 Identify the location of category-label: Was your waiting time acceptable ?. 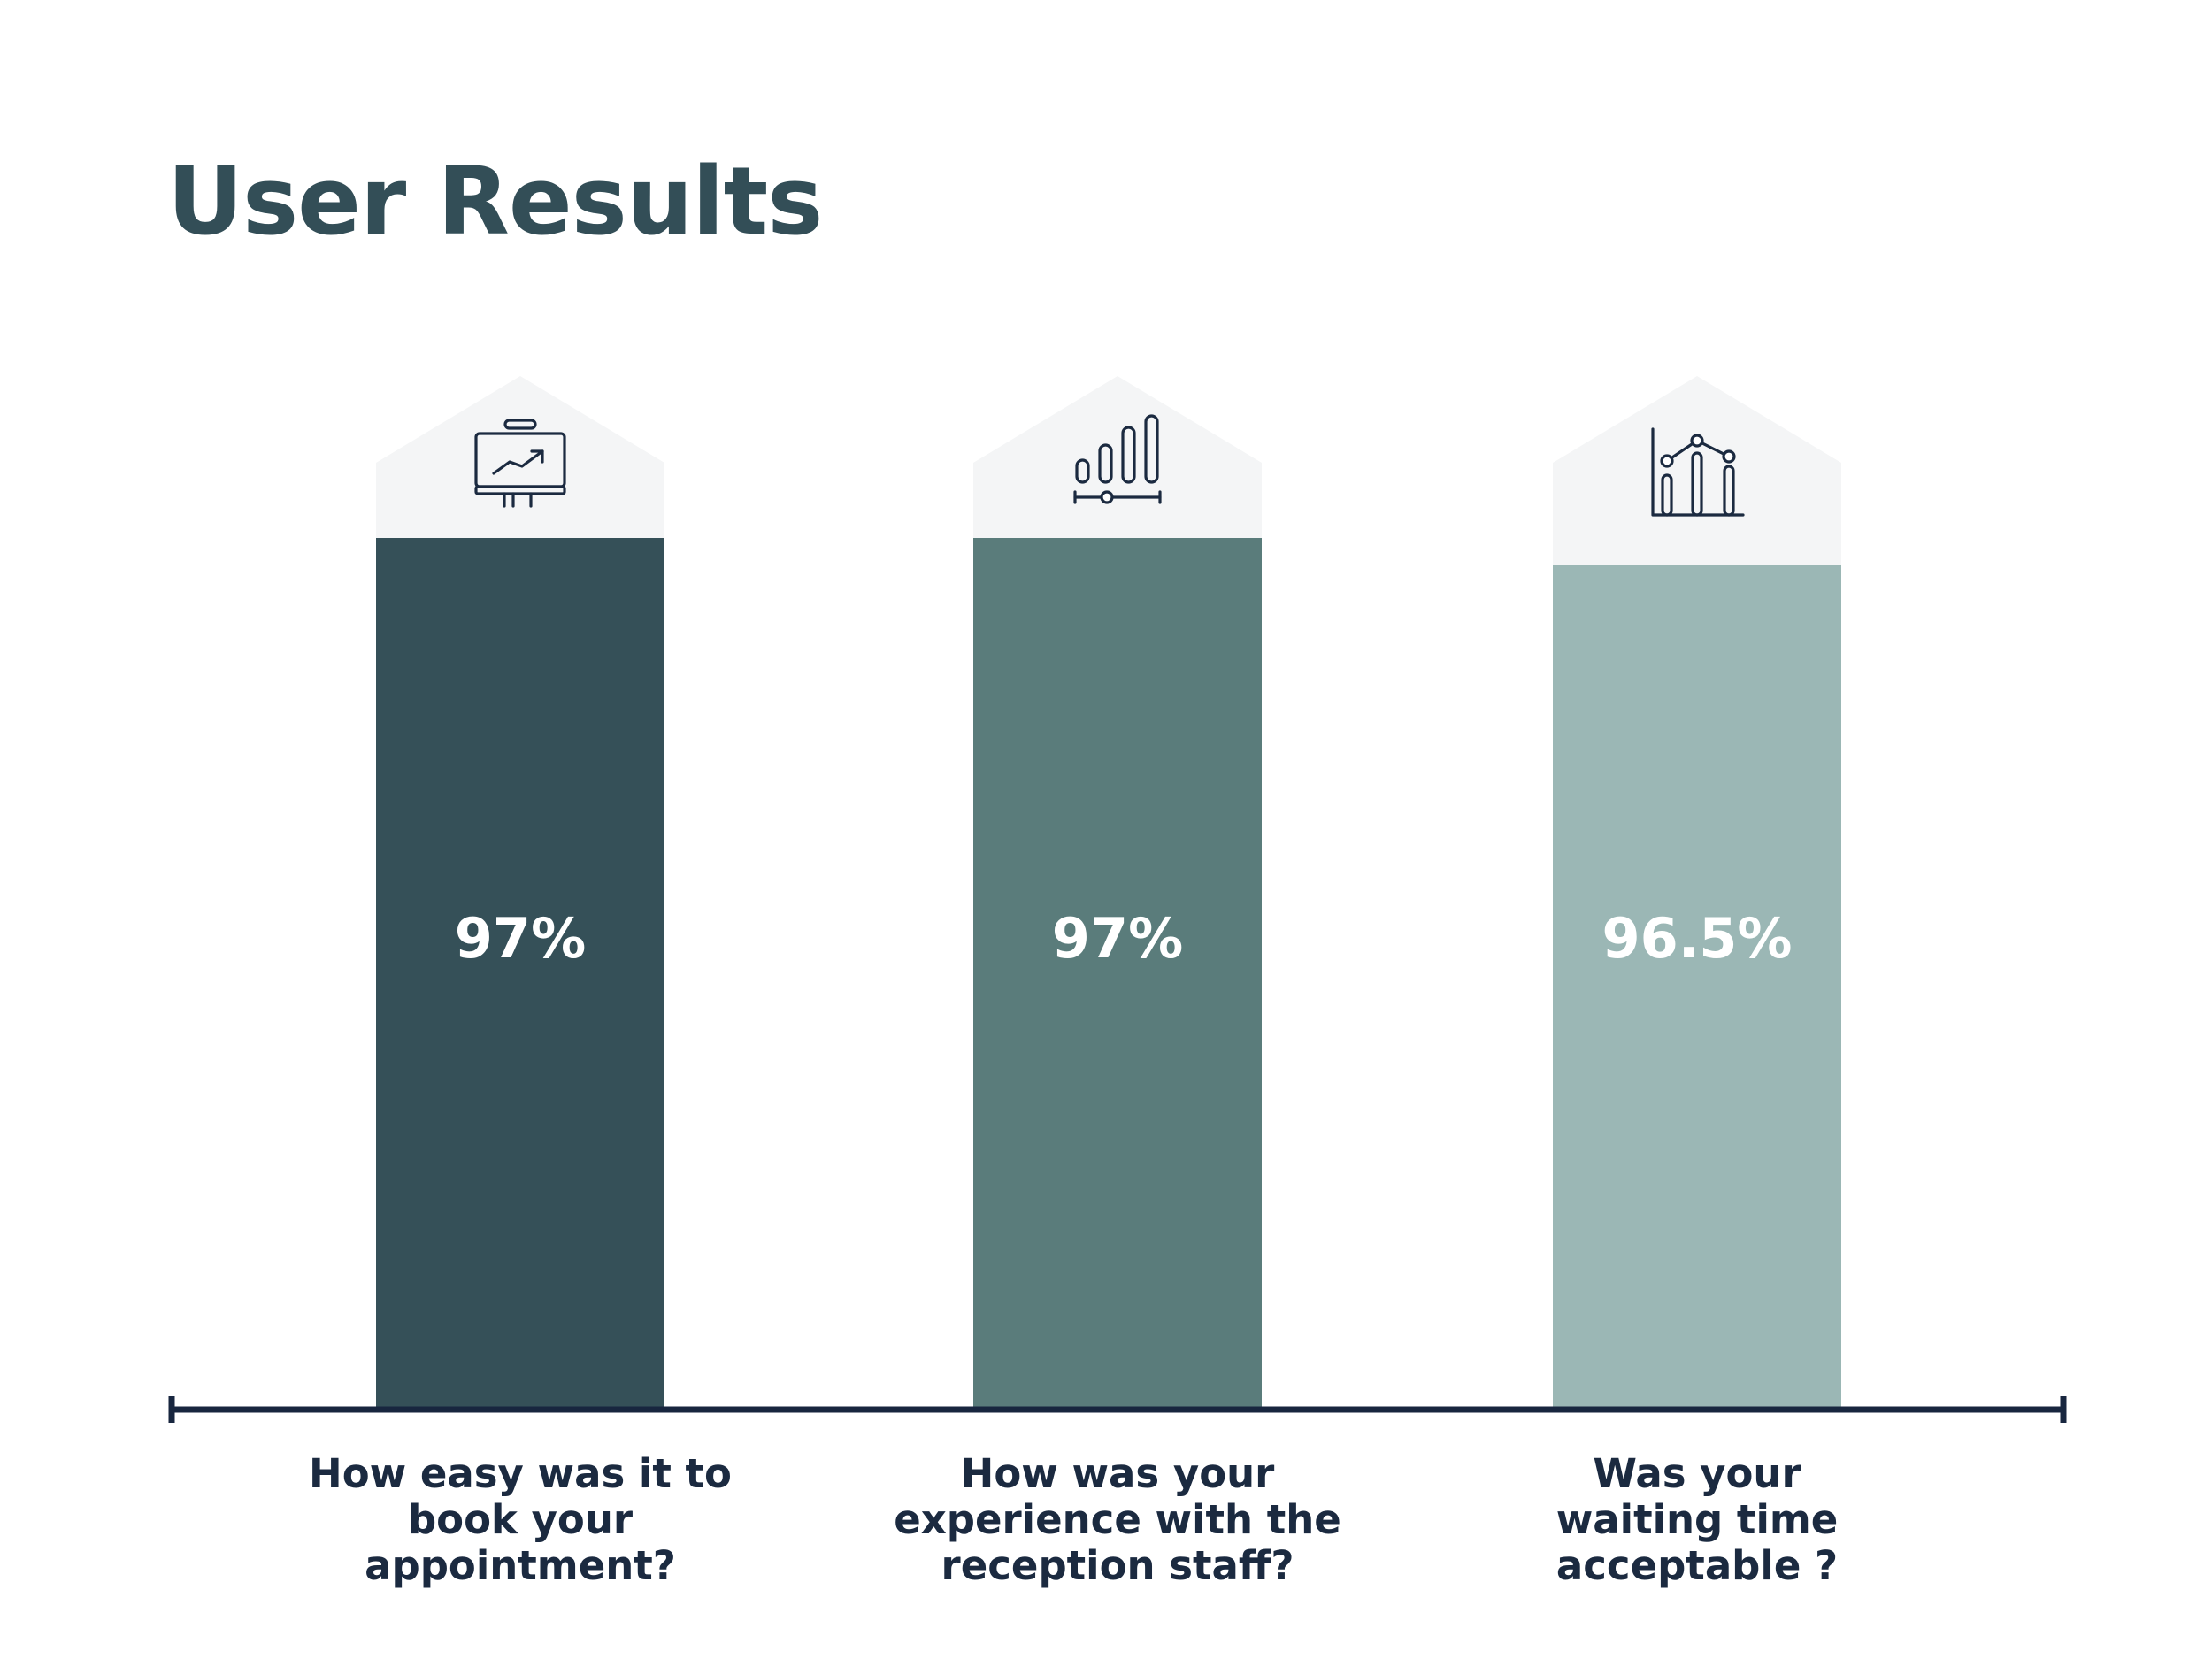
(1697, 1520).